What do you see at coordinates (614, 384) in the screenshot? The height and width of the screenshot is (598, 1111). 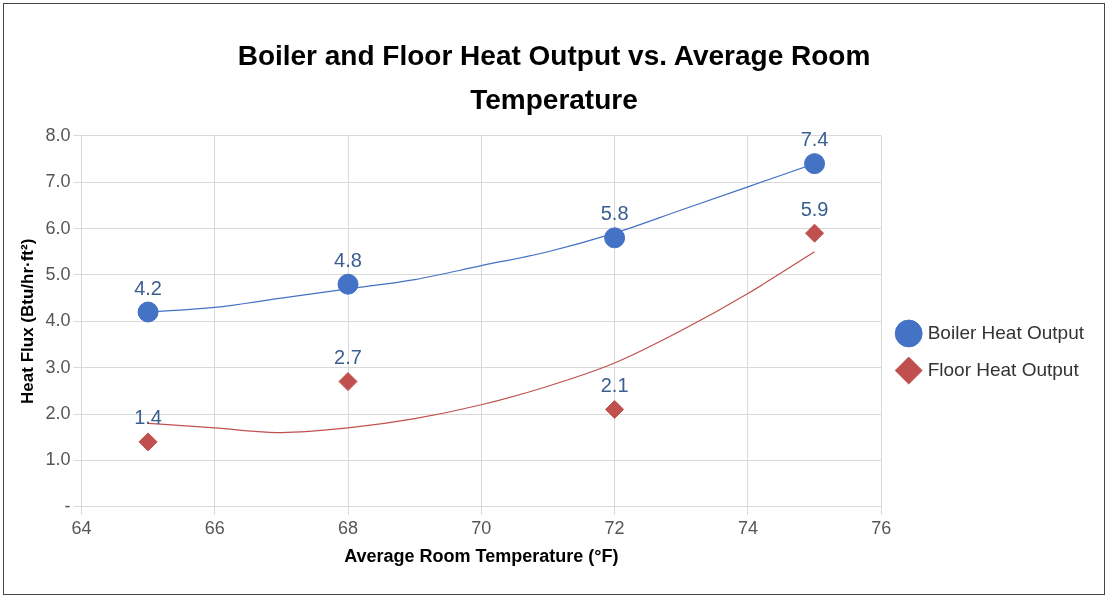 I see `data-label: 2.1` at bounding box center [614, 384].